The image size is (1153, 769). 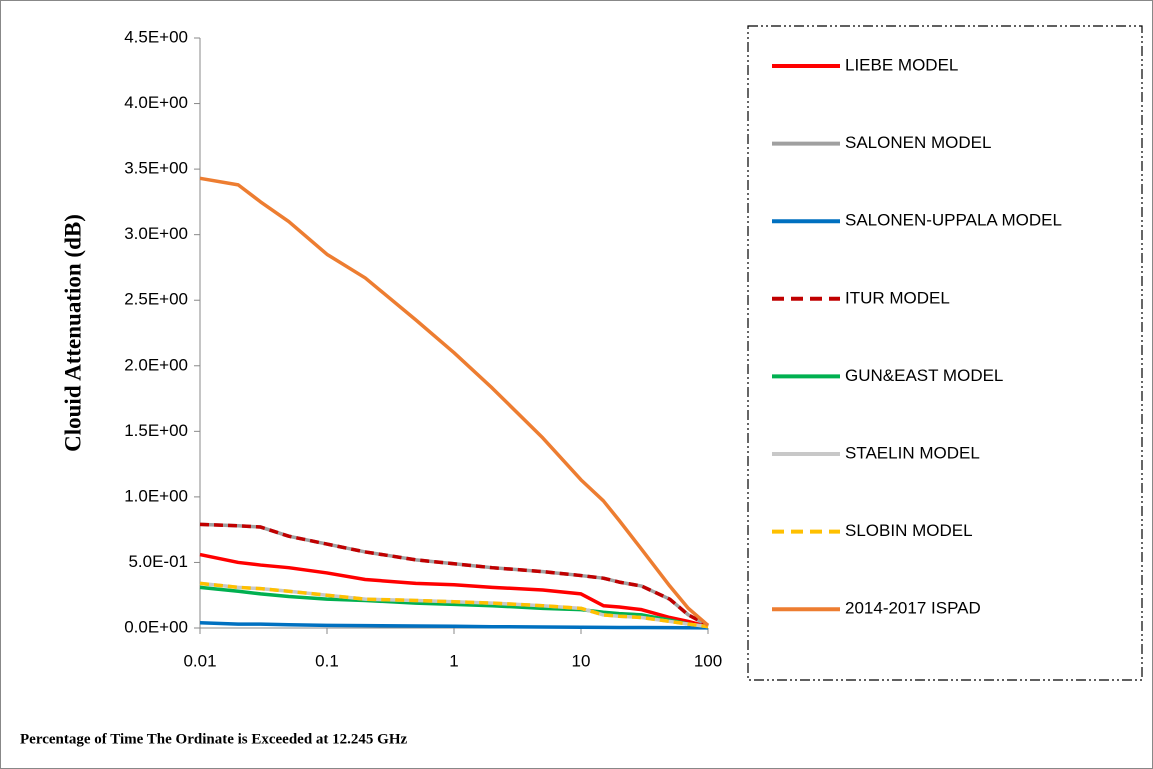 What do you see at coordinates (156, 626) in the screenshot?
I see `y-tick-label: 0.0E+00` at bounding box center [156, 626].